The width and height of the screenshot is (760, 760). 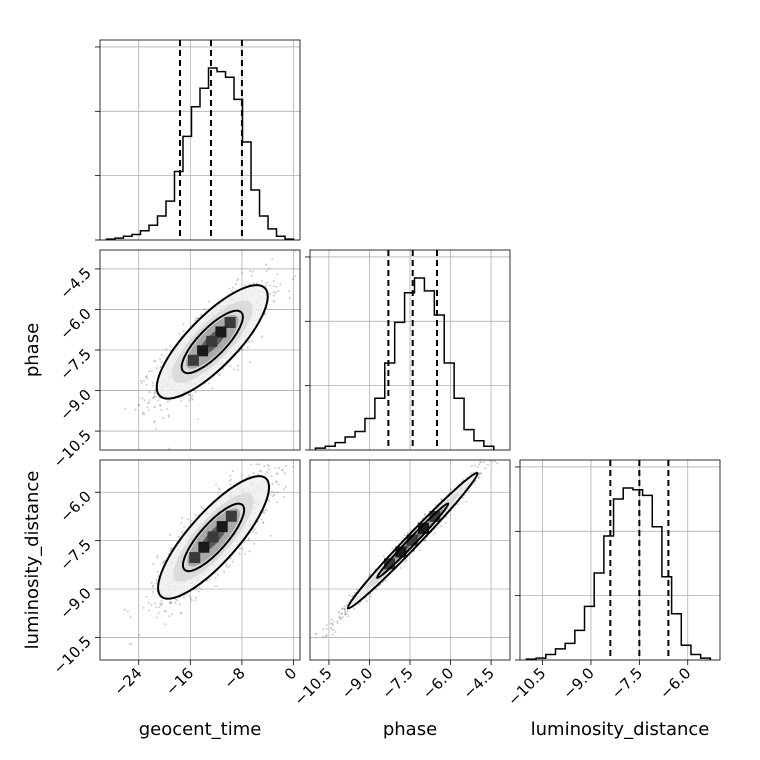 I want to click on x-tick-label: −10.5, so click(x=526, y=686).